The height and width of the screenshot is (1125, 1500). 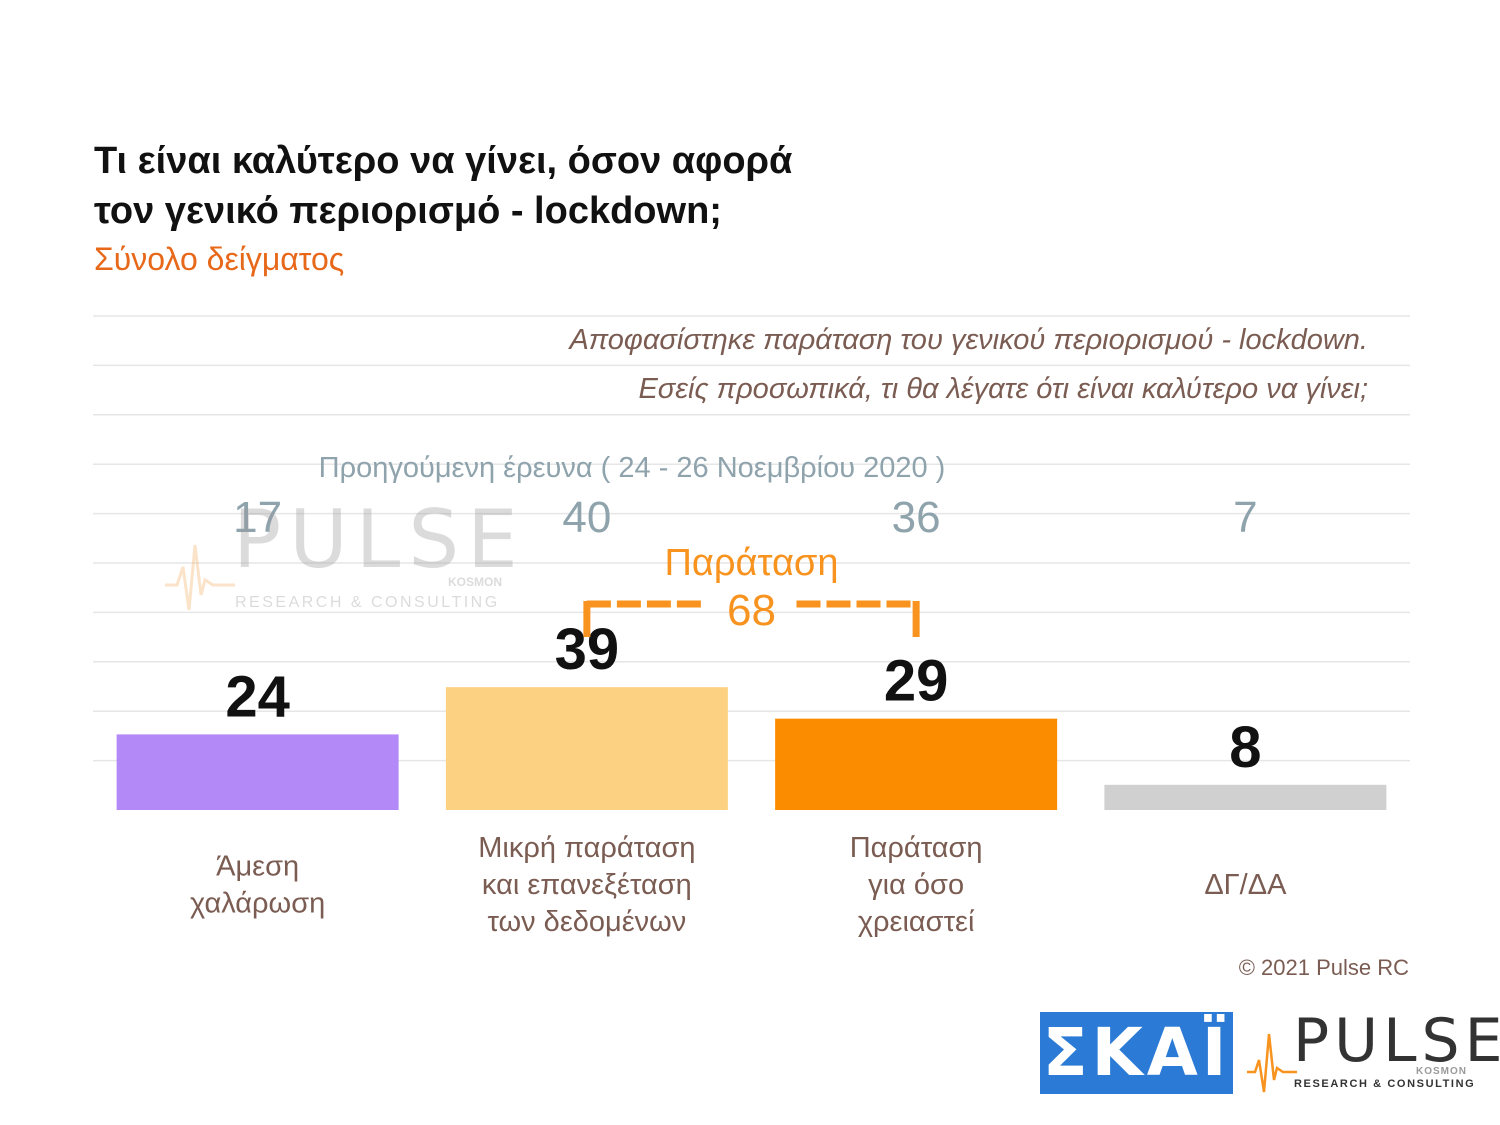 I want to click on copyright: © 2021 Pulse RC, so click(x=1323, y=967).